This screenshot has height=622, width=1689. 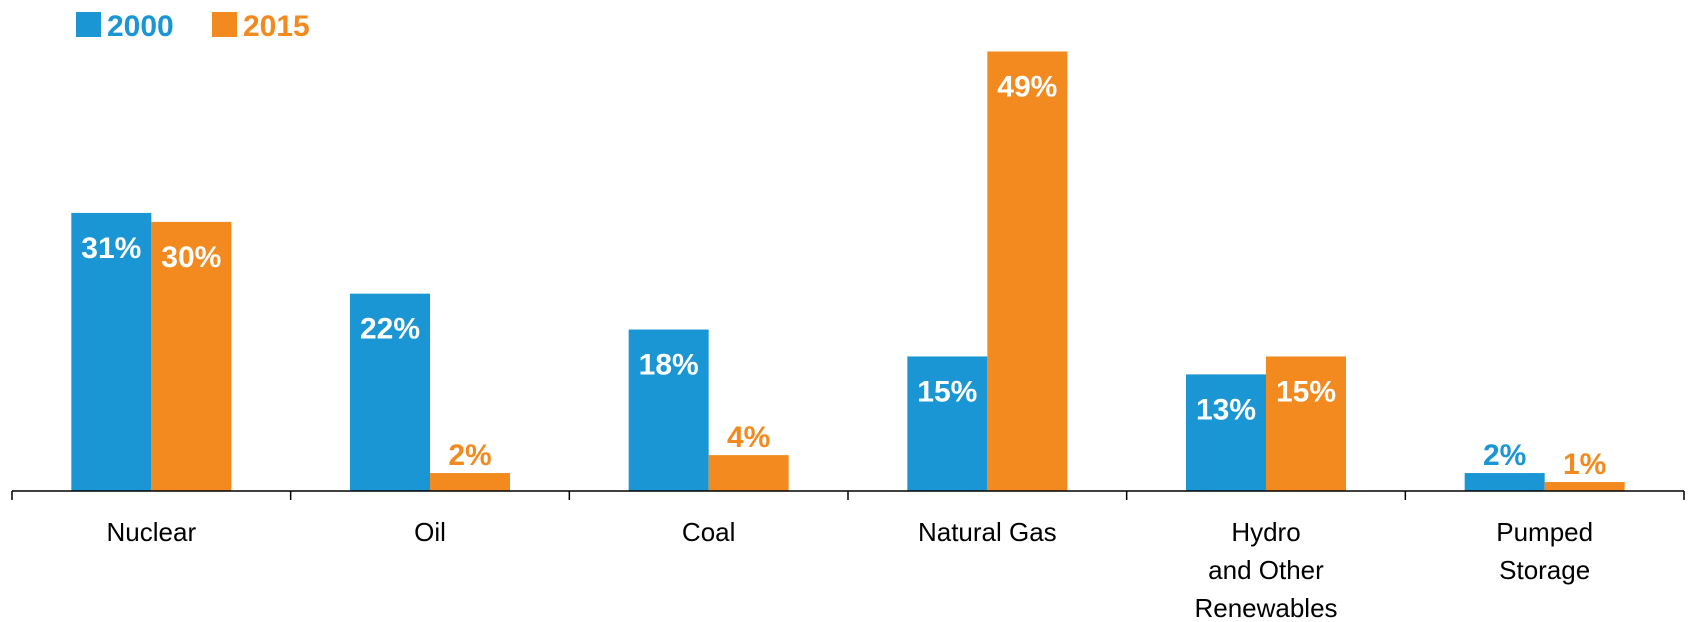 I want to click on category-label-line: and Other, so click(x=1266, y=570).